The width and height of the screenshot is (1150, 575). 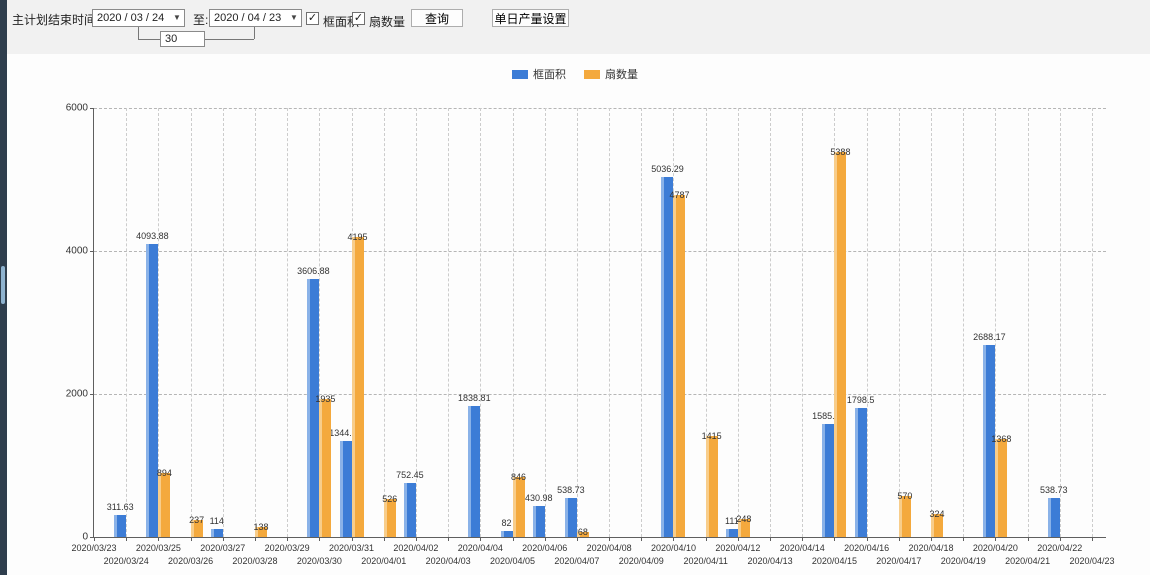 I want to click on x-axis-date-label: 2020/03/29, so click(x=287, y=548).